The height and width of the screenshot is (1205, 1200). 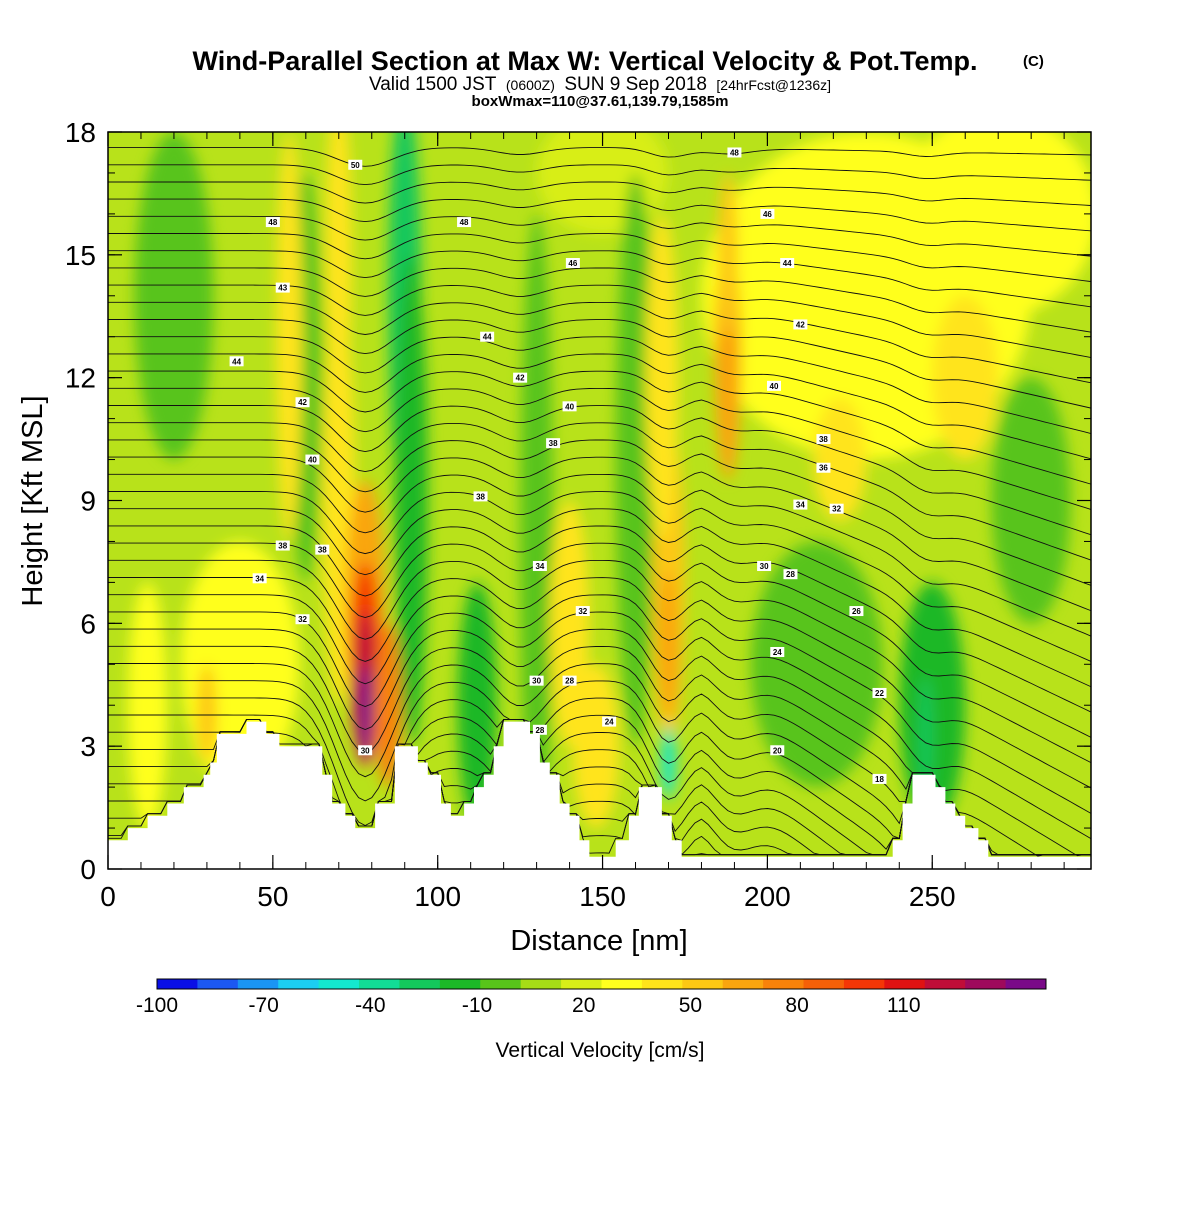 What do you see at coordinates (88, 501) in the screenshot?
I see `y-tick-label: 9` at bounding box center [88, 501].